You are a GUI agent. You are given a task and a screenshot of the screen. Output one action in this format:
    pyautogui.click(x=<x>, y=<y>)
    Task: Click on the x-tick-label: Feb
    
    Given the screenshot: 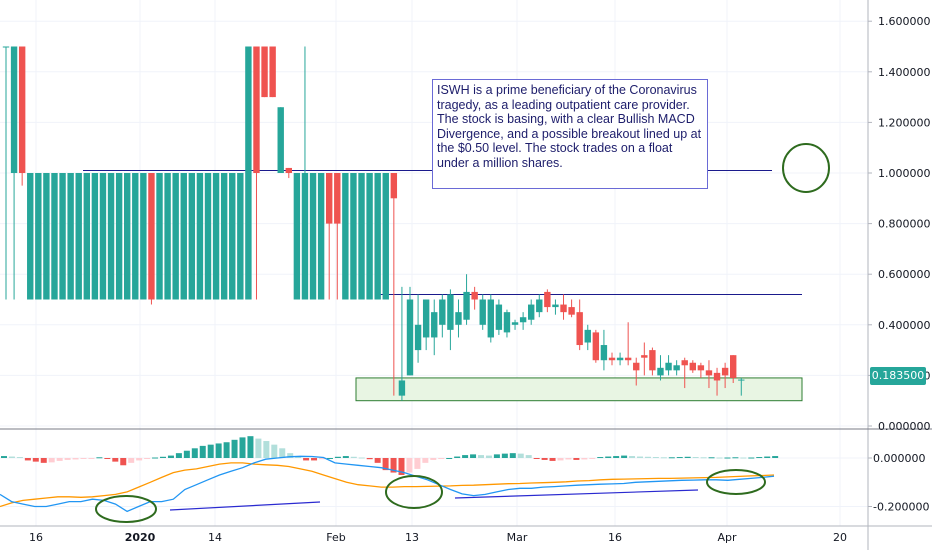 What is the action you would take?
    pyautogui.click(x=335, y=537)
    